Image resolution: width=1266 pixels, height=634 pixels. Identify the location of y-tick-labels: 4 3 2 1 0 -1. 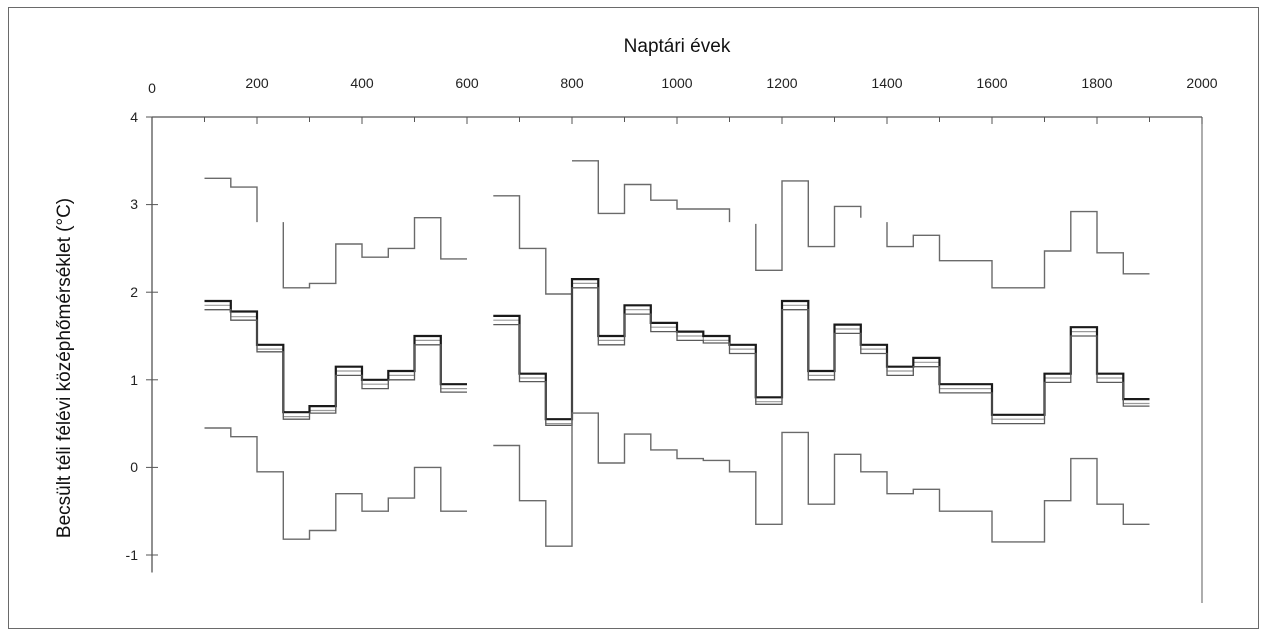
(132, 336).